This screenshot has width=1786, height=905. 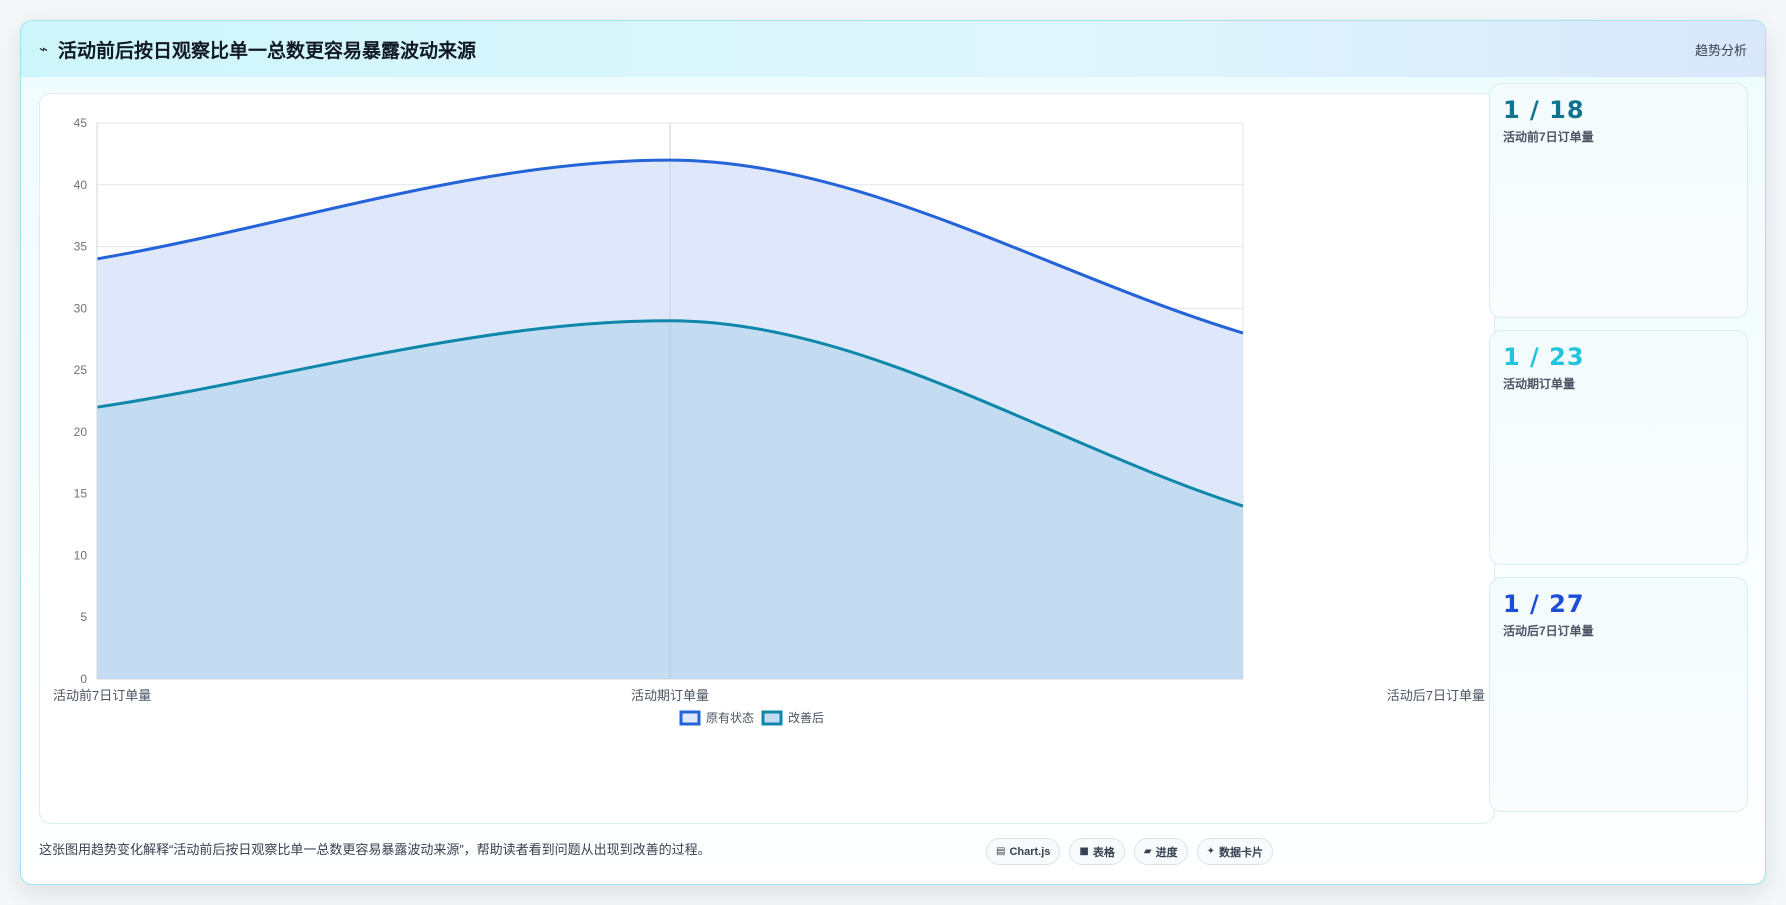 I want to click on chip-label: 进度, so click(x=1166, y=852).